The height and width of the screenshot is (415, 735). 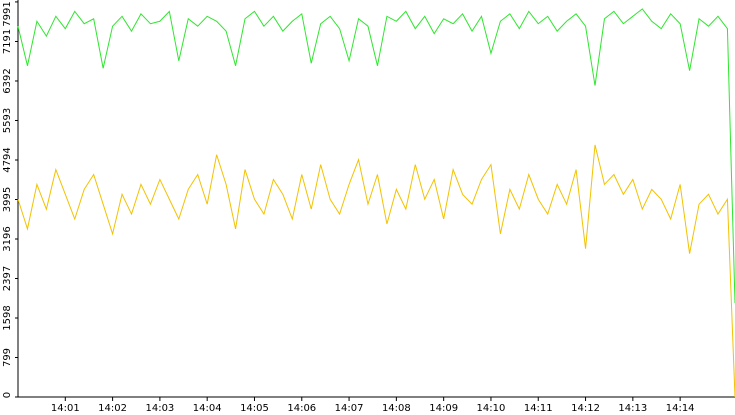 What do you see at coordinates (7, 199) in the screenshot?
I see `y-tick-label: 3995` at bounding box center [7, 199].